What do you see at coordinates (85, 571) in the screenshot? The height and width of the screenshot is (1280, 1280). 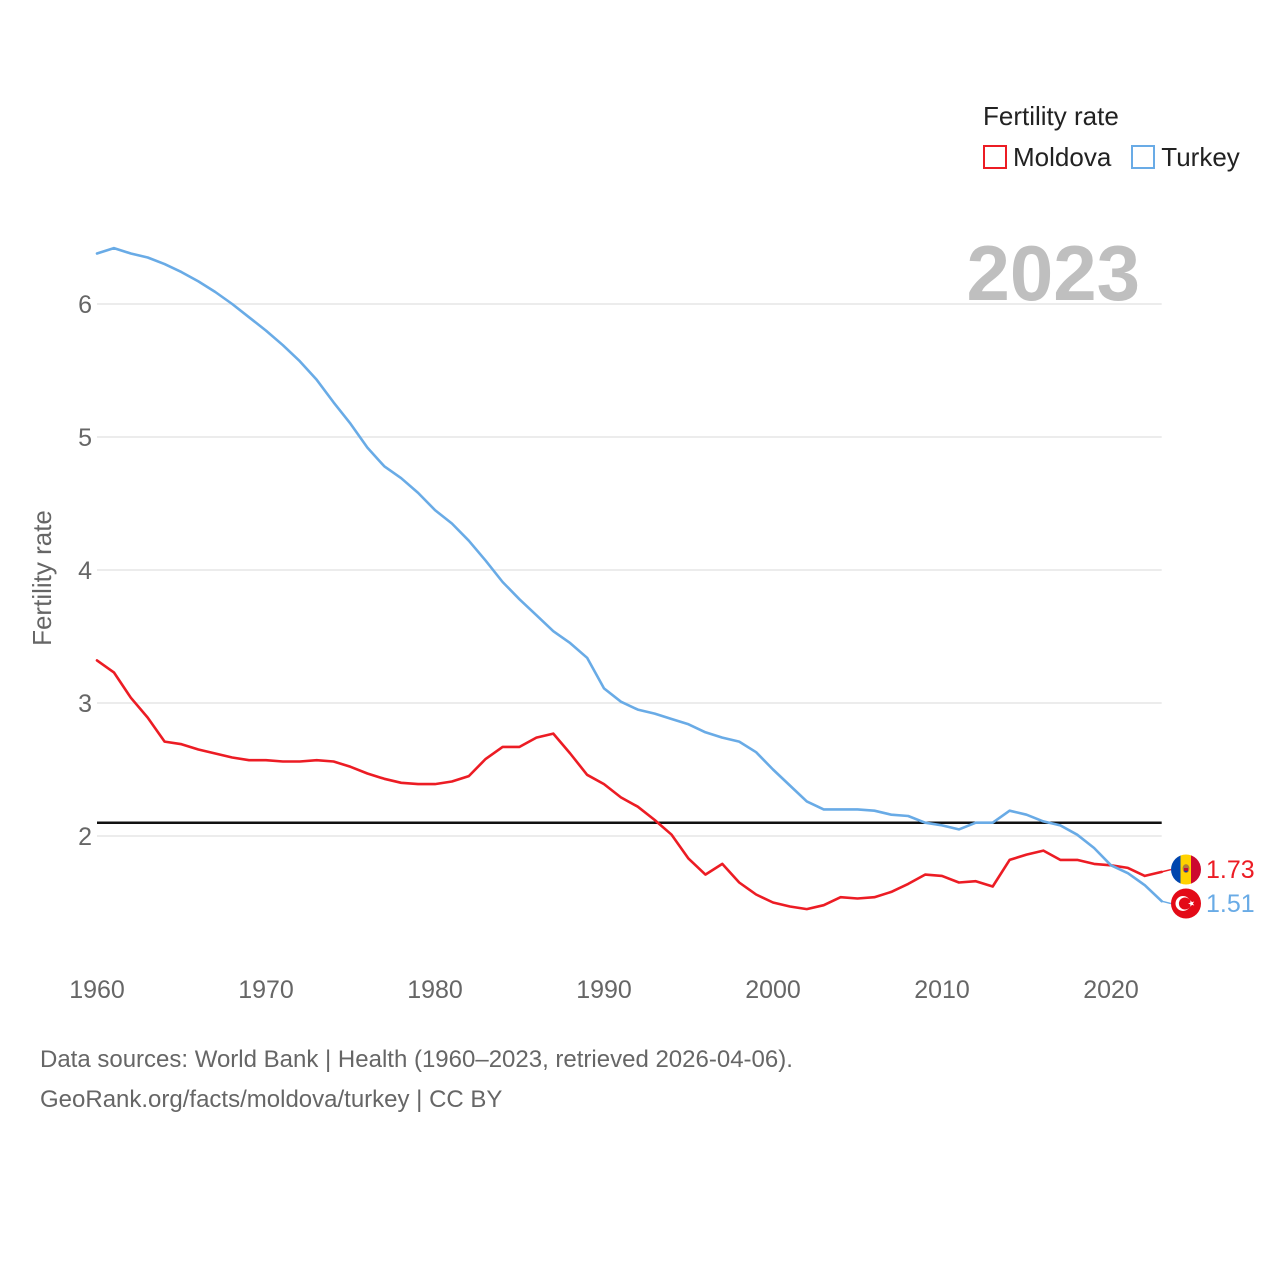 I see `y-tick-label: 4` at bounding box center [85, 571].